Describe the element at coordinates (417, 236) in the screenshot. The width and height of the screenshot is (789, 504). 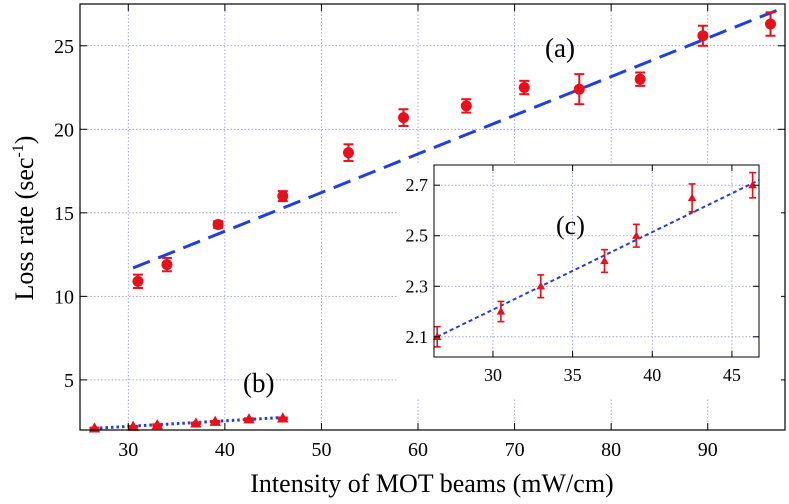
I see `inset-y-tick-label: 2.5` at that location.